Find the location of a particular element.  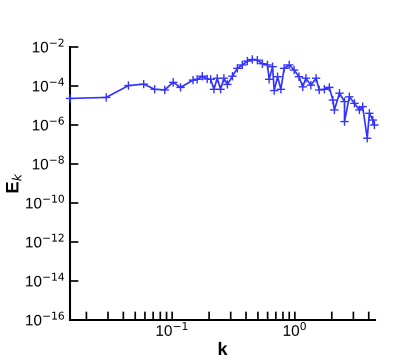

x-axis-title: k is located at coordinates (223, 348).